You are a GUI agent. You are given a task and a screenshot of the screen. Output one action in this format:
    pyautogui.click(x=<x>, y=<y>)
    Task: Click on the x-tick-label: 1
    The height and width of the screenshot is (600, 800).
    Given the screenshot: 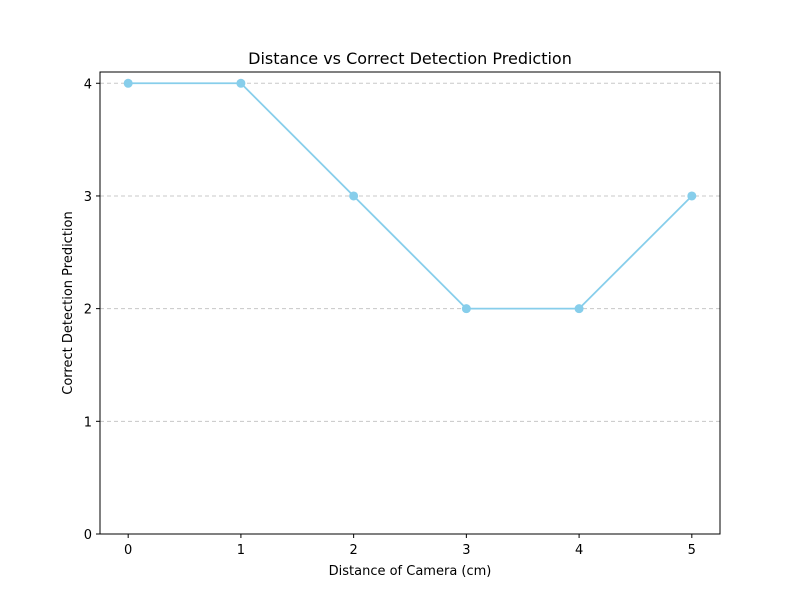 What is the action you would take?
    pyautogui.click(x=241, y=550)
    